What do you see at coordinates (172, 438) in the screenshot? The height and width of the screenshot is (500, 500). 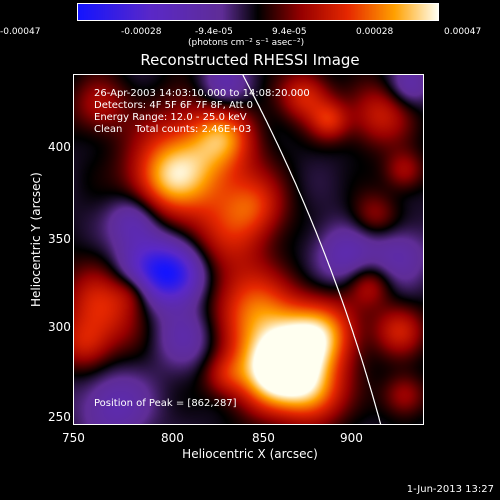 I see `x-tick-800: 800` at bounding box center [172, 438].